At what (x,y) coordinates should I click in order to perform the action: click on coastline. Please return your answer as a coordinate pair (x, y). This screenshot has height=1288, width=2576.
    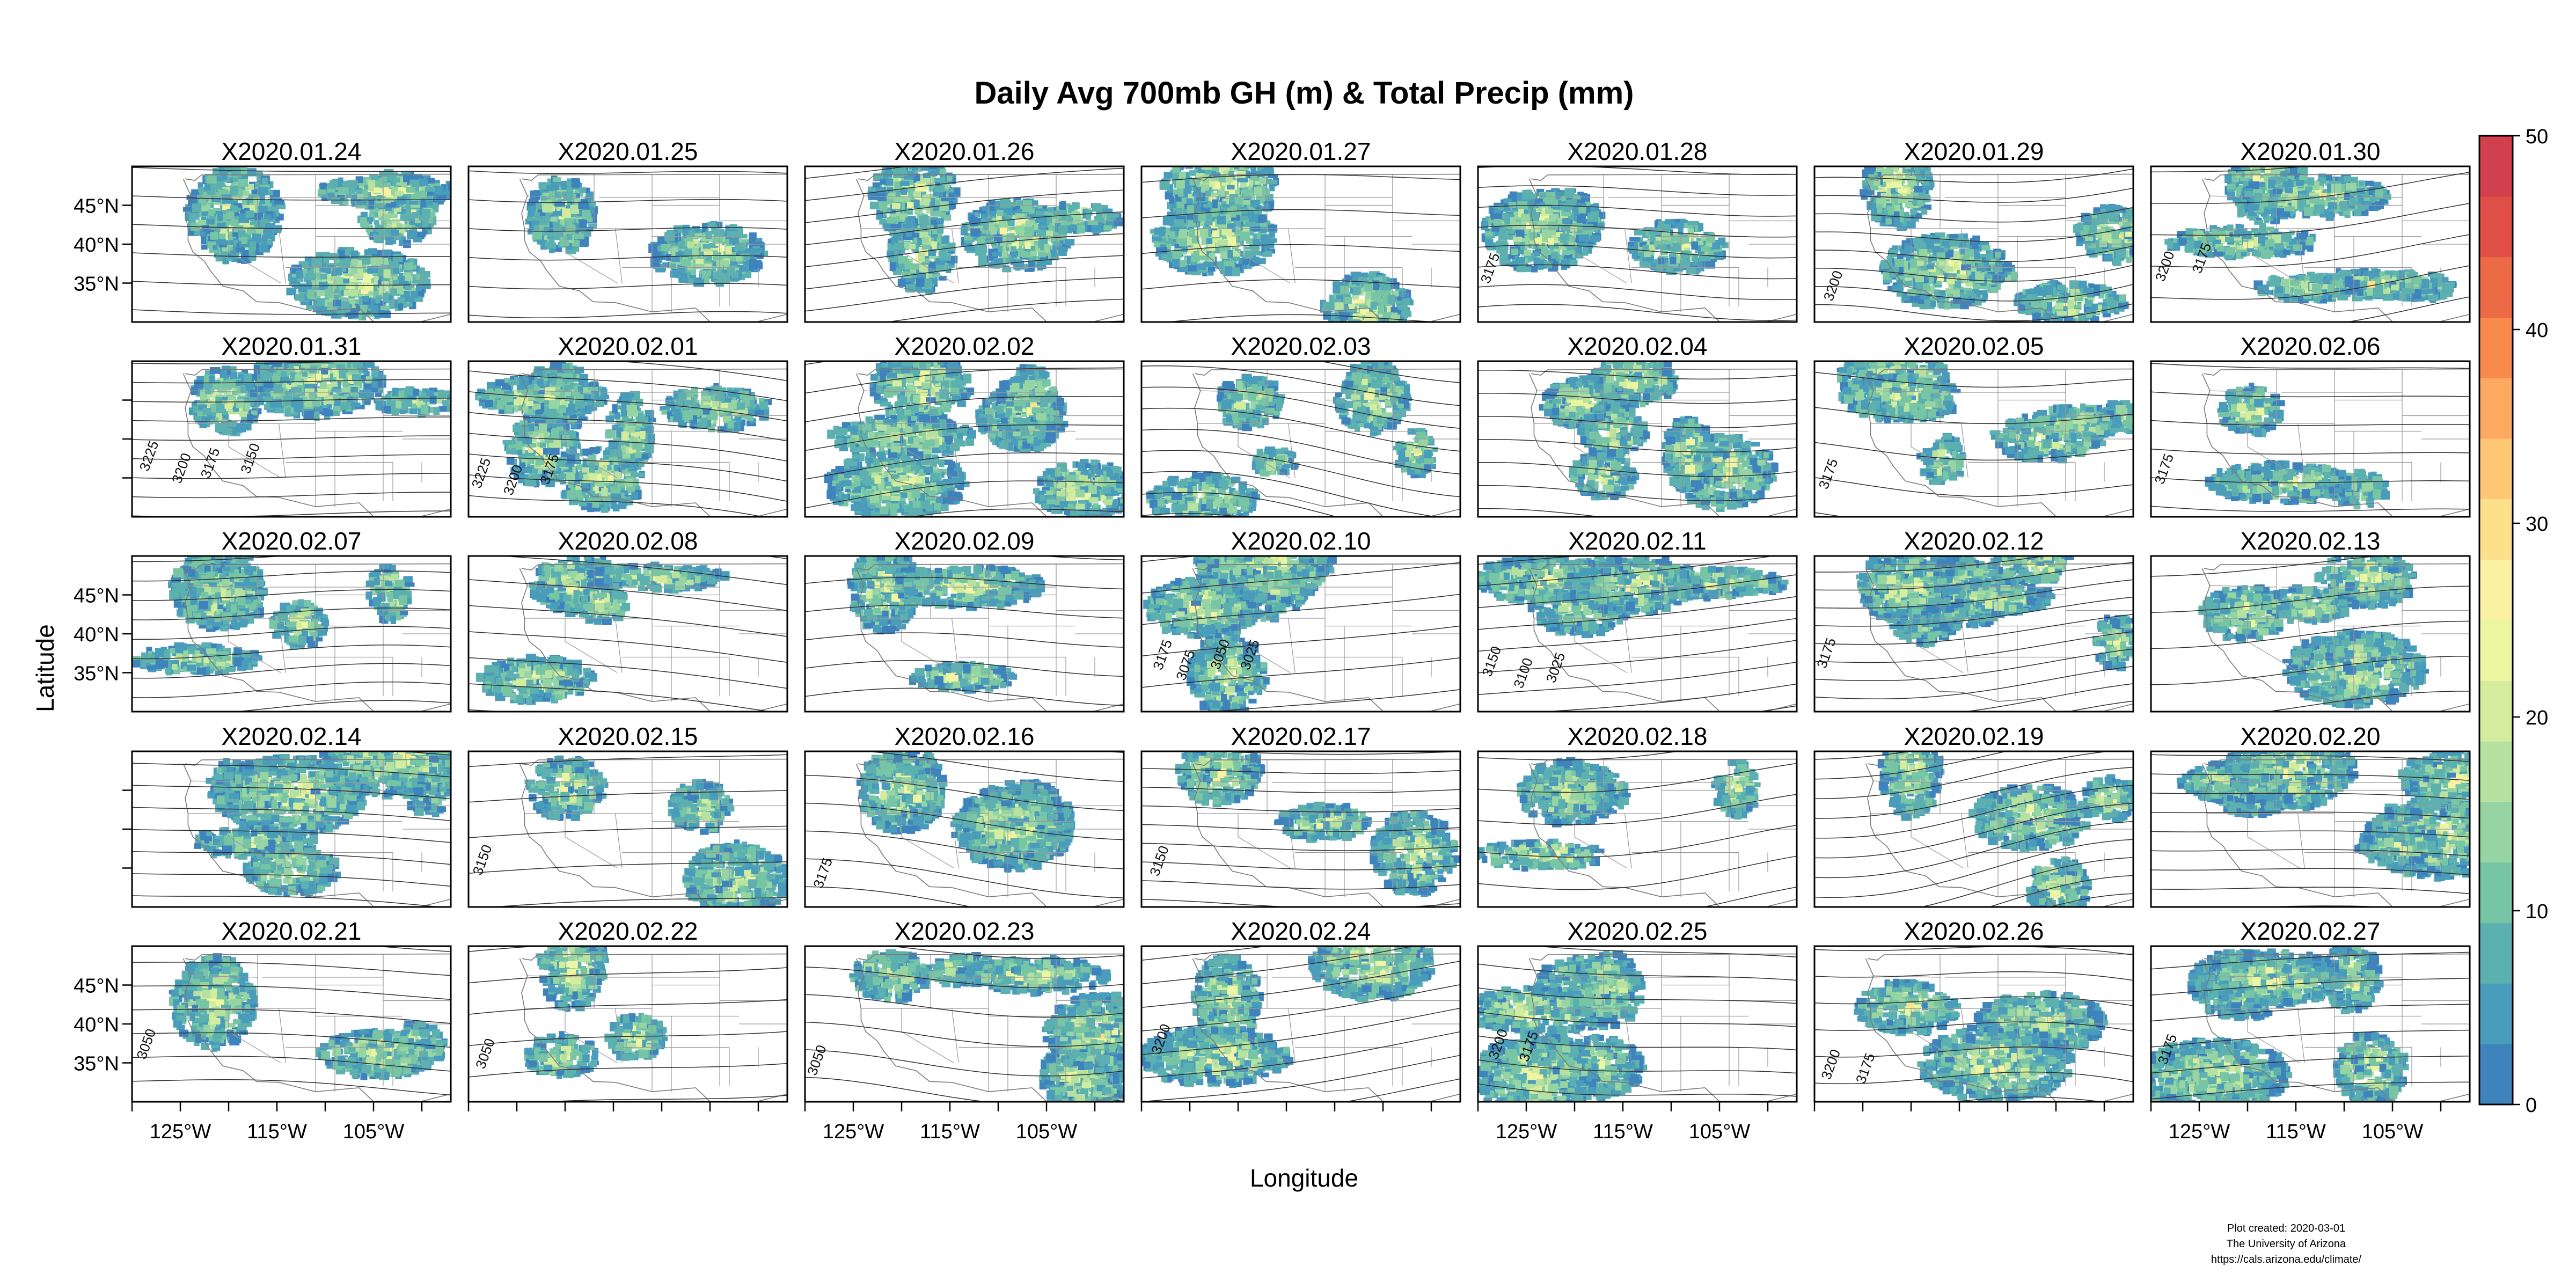
    Looking at the image, I should click on (316, 247).